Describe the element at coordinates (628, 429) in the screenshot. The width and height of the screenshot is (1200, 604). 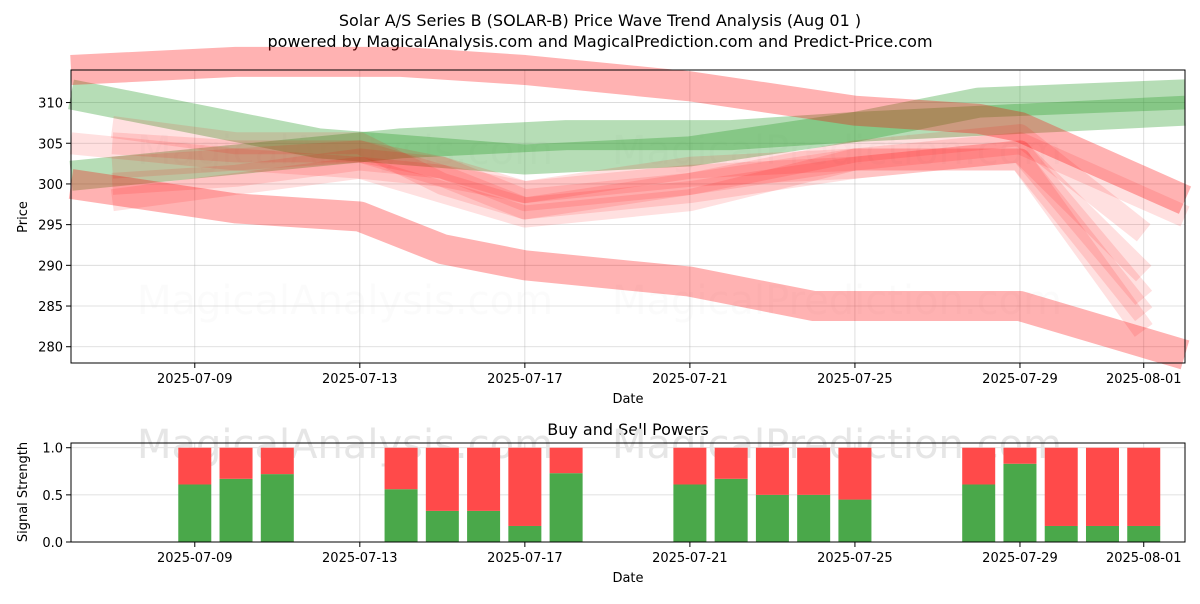
I see `signal-title: Buy and Sell Powers` at that location.